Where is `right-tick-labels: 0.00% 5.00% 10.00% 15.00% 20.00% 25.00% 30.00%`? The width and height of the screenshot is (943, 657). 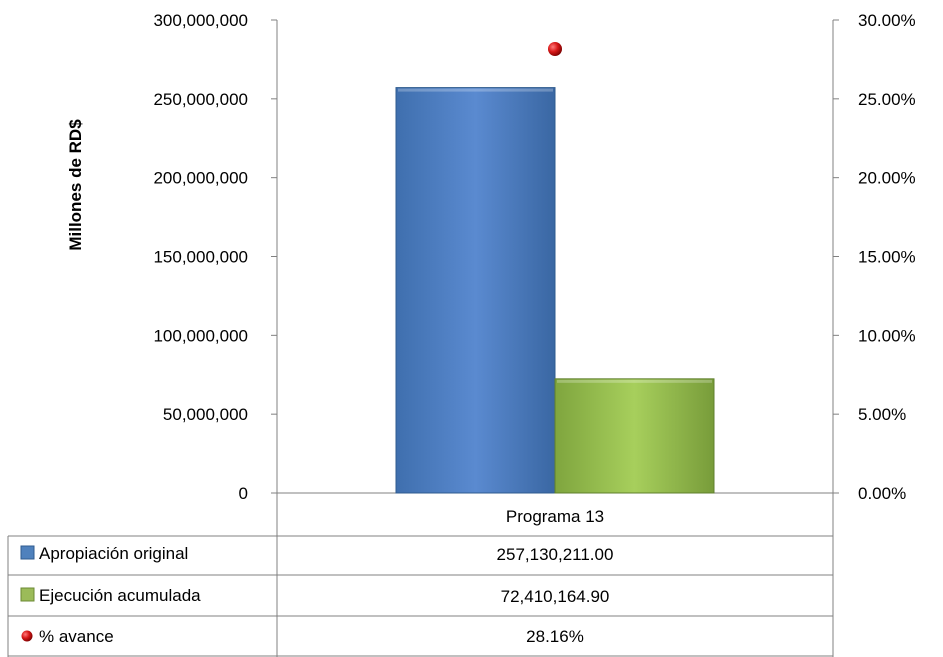 right-tick-labels: 0.00% 5.00% 10.00% 15.00% 20.00% 25.00% 30.00% is located at coordinates (887, 257).